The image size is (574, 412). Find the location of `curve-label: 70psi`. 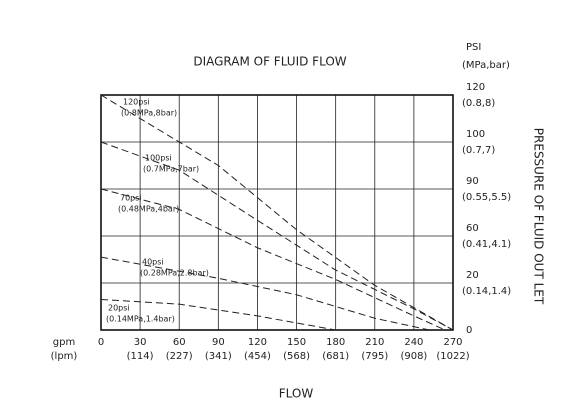

curve-label: 70psi is located at coordinates (131, 198).